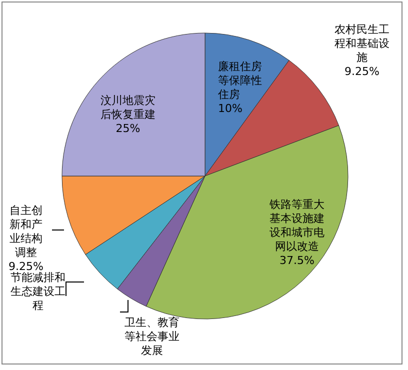  Describe the element at coordinates (26, 231) in the screenshot. I see `slice-label: 自主创新和产业结构调整` at that location.